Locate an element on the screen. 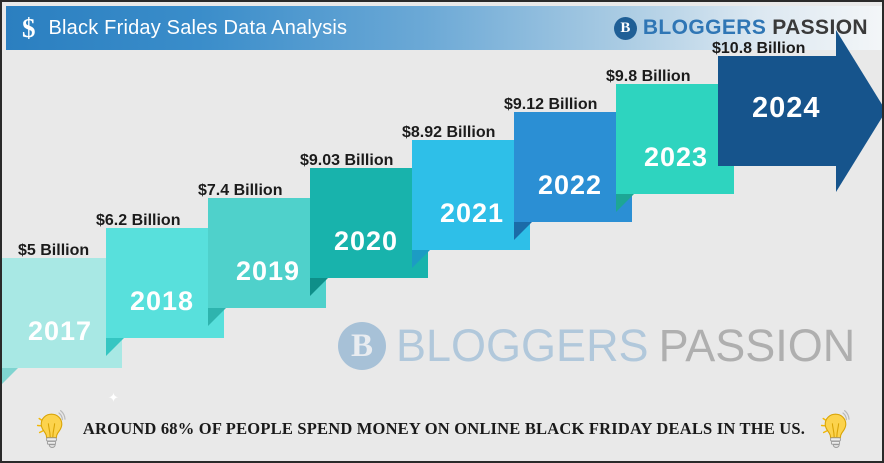 This screenshot has height=463, width=884. lightbulb-icon-right is located at coordinates (836, 429).